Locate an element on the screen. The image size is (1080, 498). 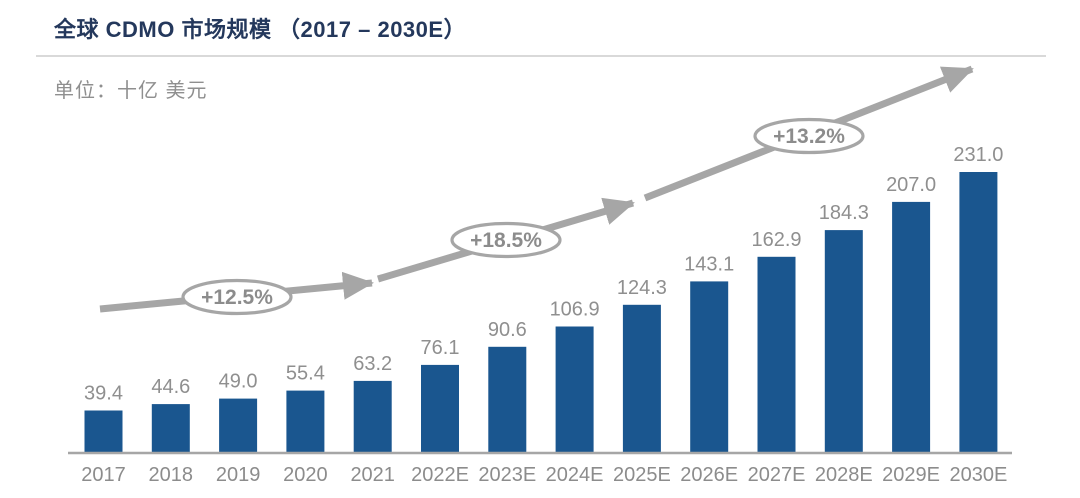
bar-2024E is located at coordinates (574, 389).